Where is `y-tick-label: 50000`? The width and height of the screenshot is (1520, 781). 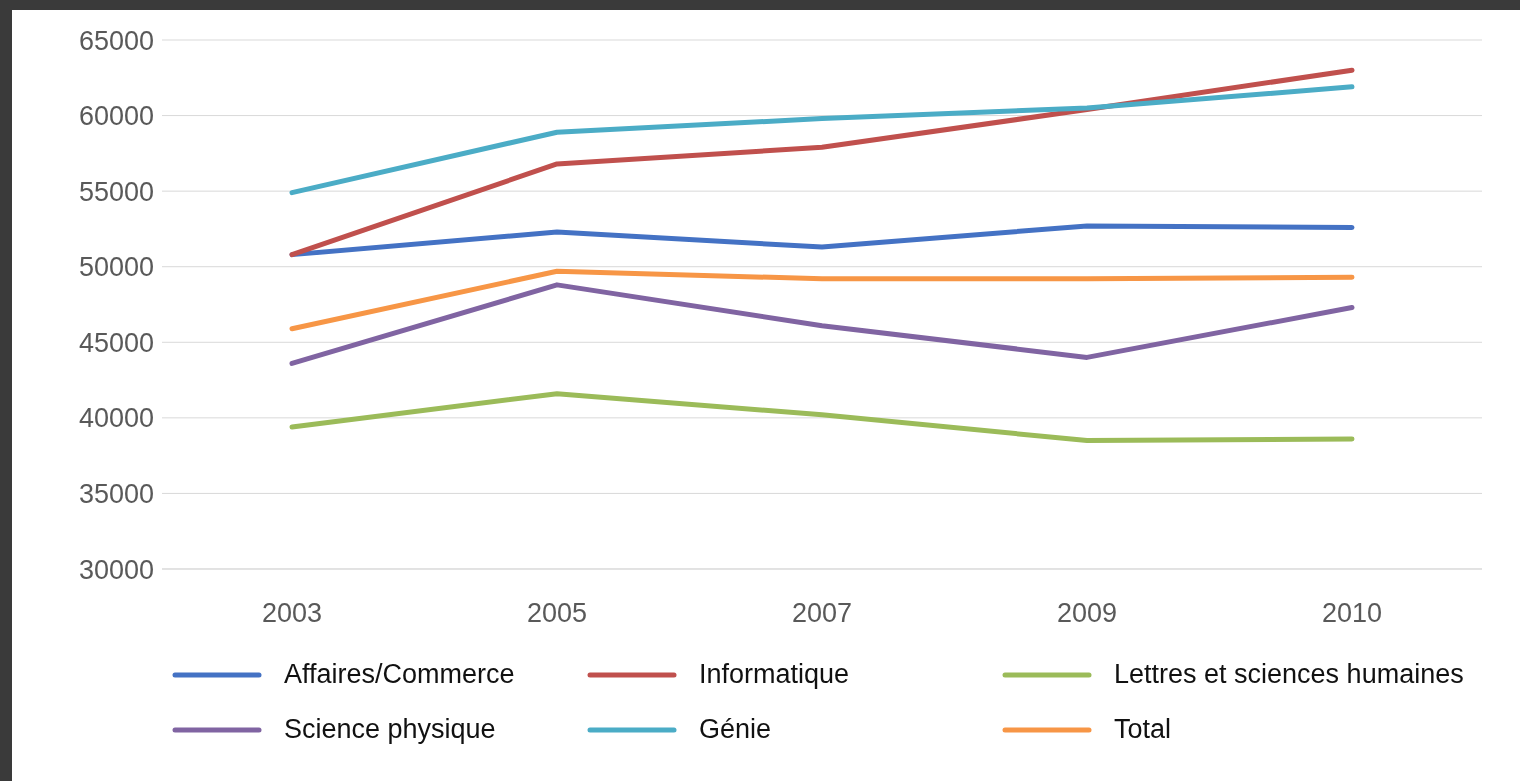
y-tick-label: 50000 is located at coordinates (116, 267).